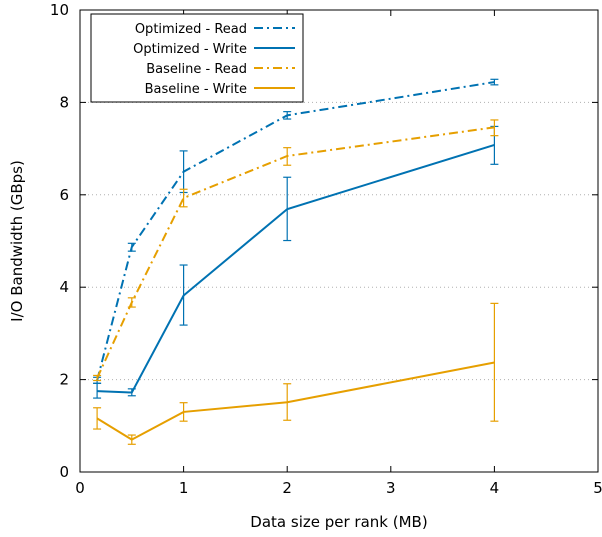 This screenshot has width=602, height=537. I want to click on y-tick-label: 0, so click(64, 472).